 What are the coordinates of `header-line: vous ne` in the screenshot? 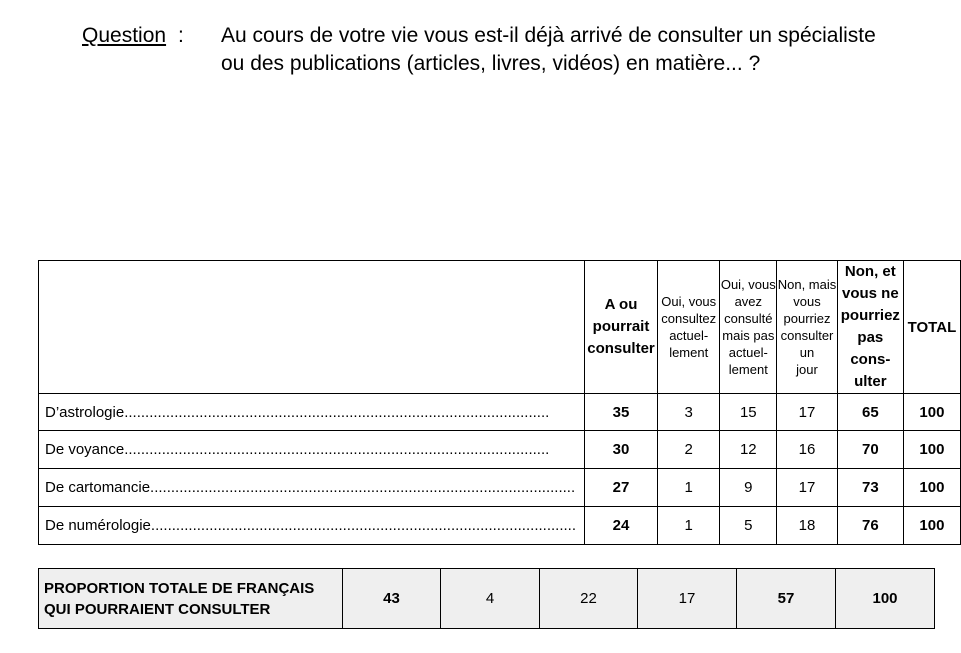 It's located at (870, 293).